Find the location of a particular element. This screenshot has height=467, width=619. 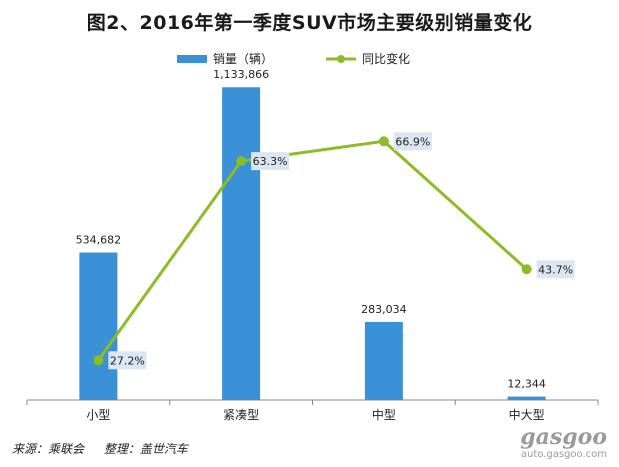

source-note: 来源：乘联会 整理：盖世汽车 is located at coordinates (108, 448).